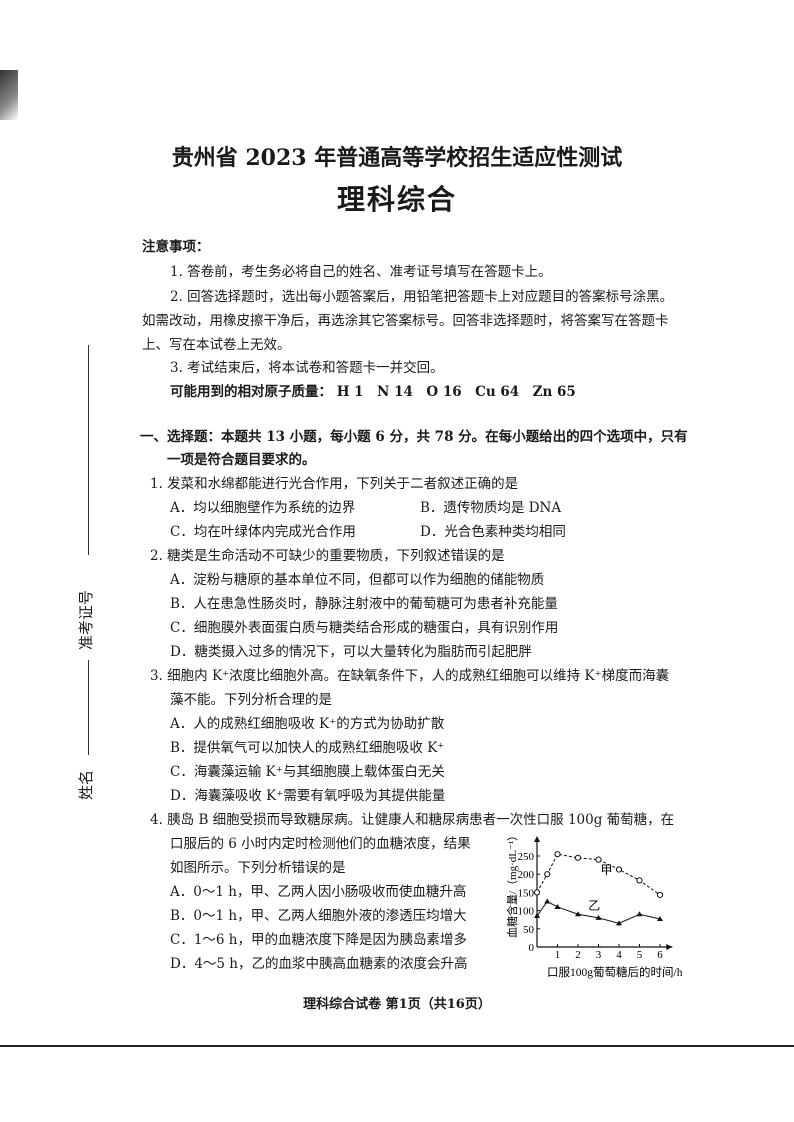 This screenshot has height=1122, width=794. I want to click on y-tick-label: 250, so click(526, 857).